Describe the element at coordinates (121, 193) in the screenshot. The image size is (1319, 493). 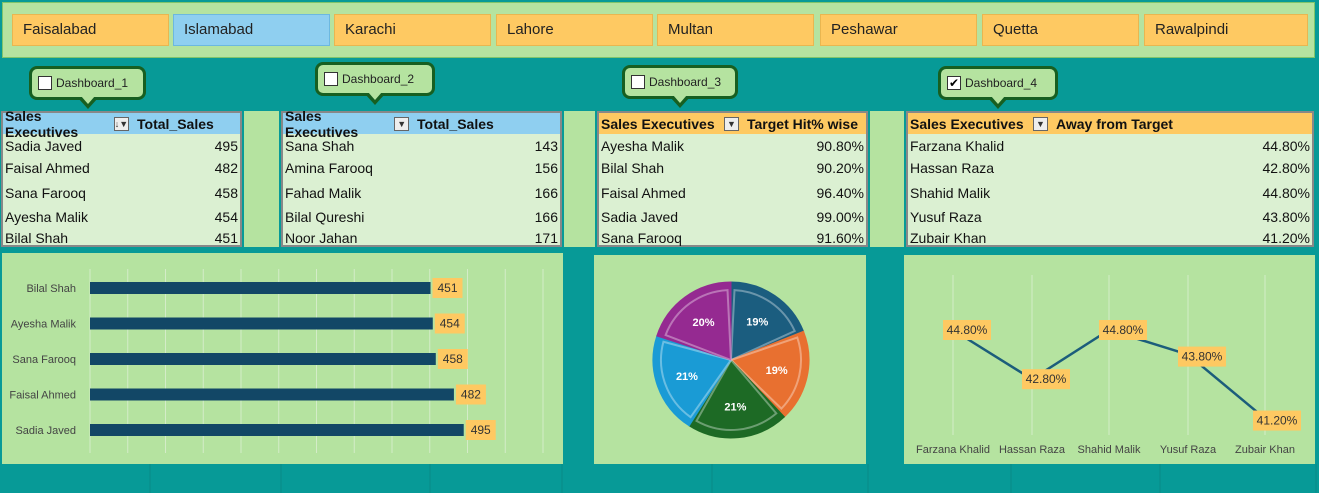
I see `table-row: Sana Farooq 458` at that location.